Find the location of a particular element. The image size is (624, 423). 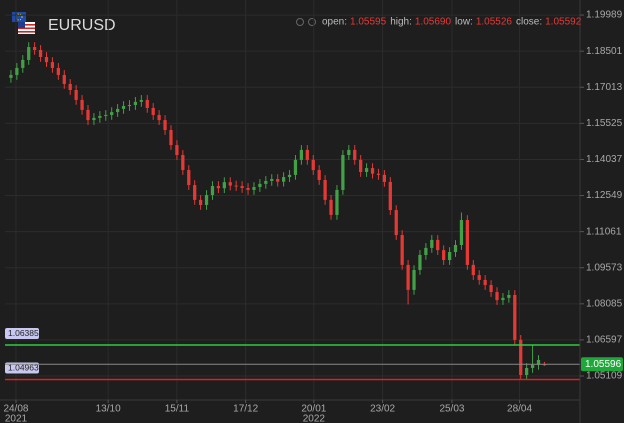

x-year-label: 2021 is located at coordinates (16, 418).